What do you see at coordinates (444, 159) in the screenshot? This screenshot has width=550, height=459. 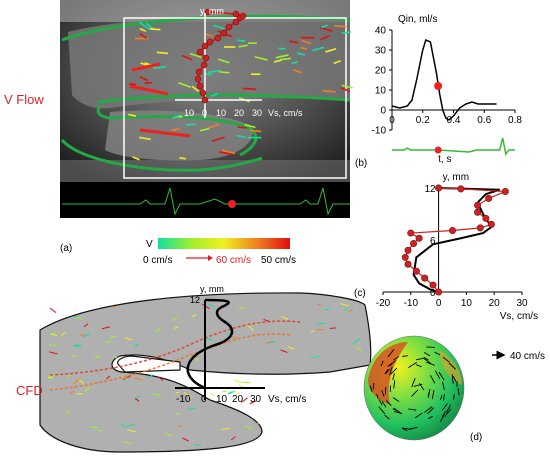 I see `flow-rate-x-label: t, s` at bounding box center [444, 159].